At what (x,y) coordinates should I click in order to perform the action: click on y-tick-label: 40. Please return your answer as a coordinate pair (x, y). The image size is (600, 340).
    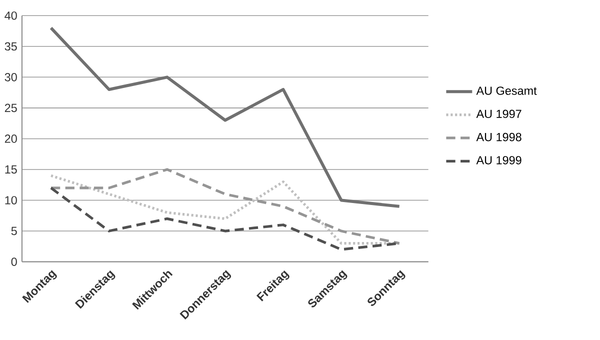
    Looking at the image, I should click on (10, 16).